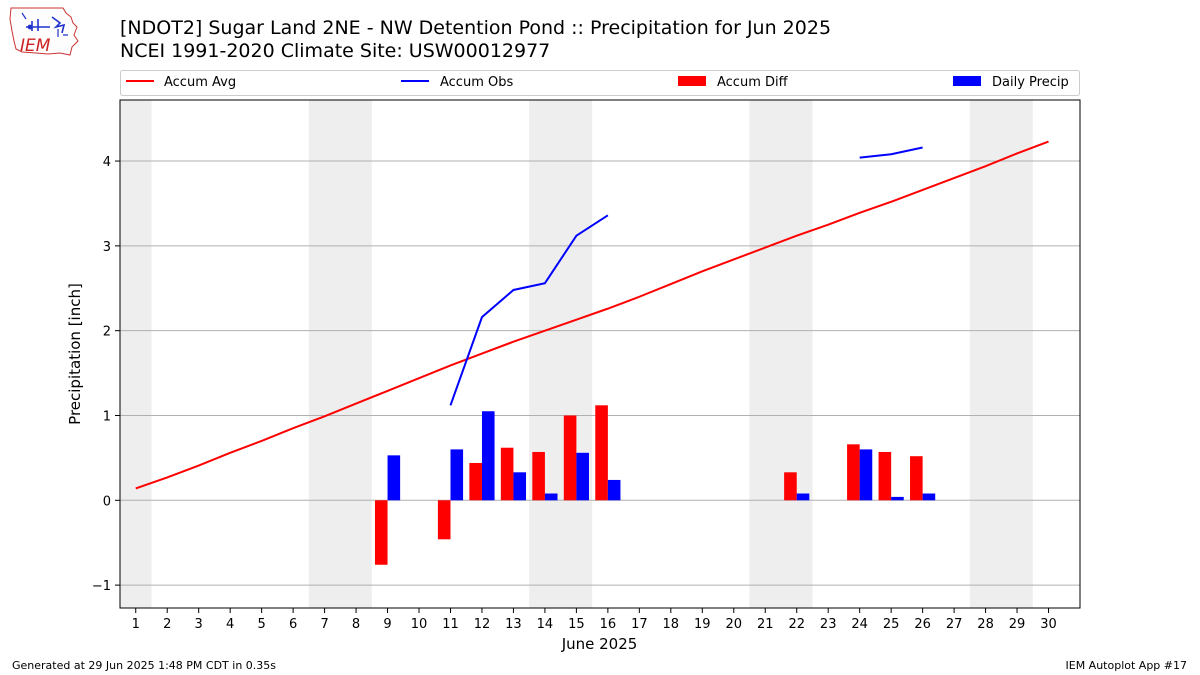 This screenshot has height=675, width=1200. I want to click on x-tick-label: 23, so click(828, 624).